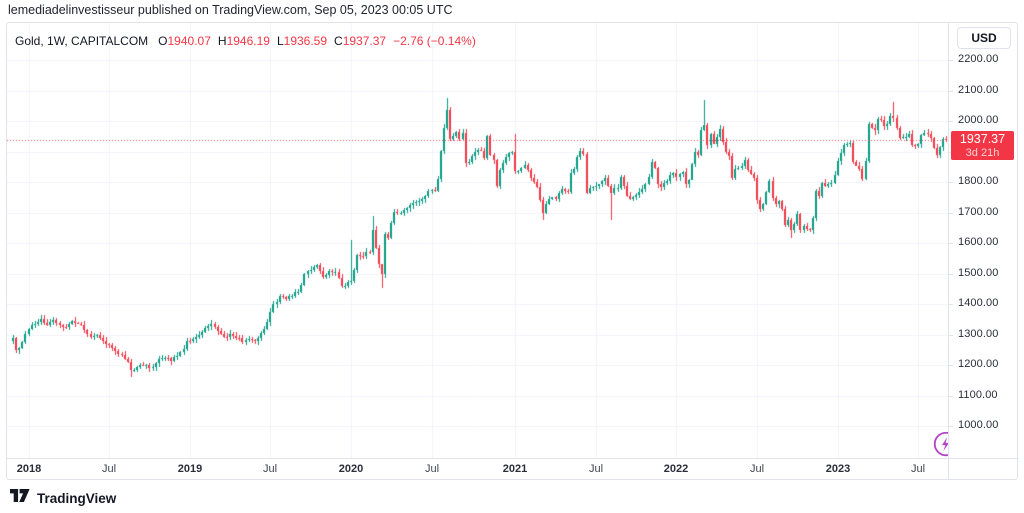  Describe the element at coordinates (978, 273) in the screenshot. I see `price-axis-label: 1500.00` at that location.